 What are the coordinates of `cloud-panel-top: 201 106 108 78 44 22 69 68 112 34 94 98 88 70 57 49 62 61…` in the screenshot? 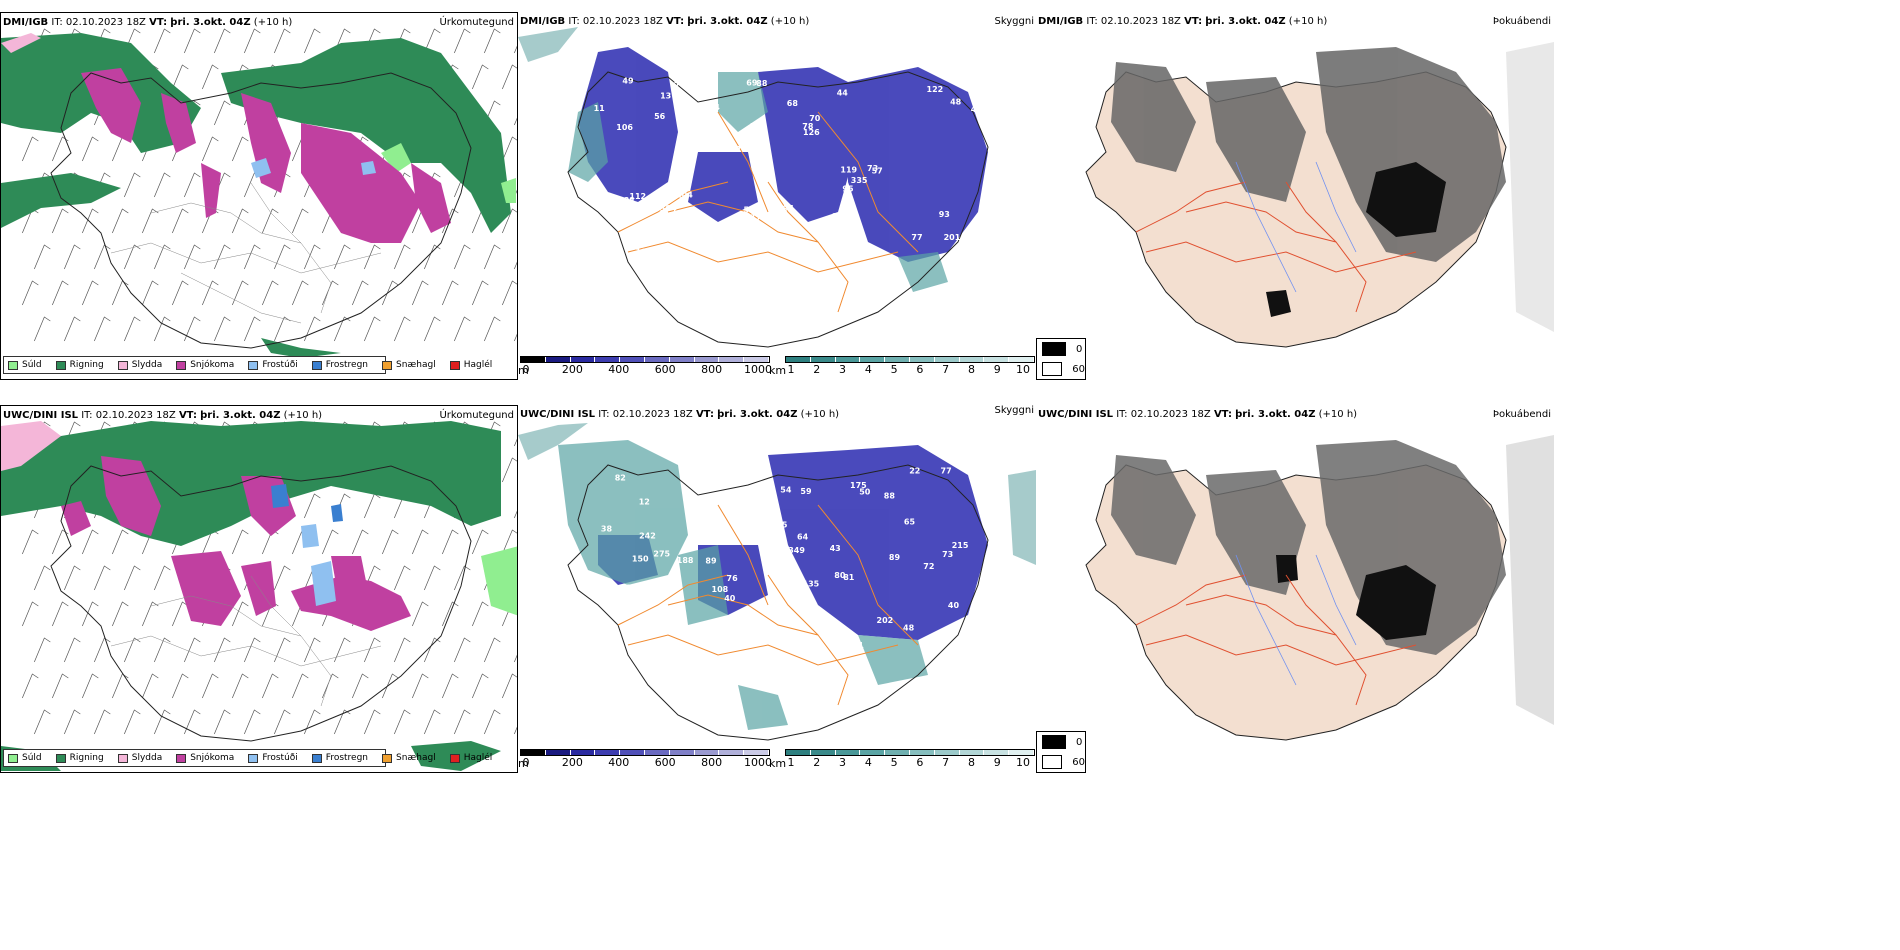 It's located at (777, 196).